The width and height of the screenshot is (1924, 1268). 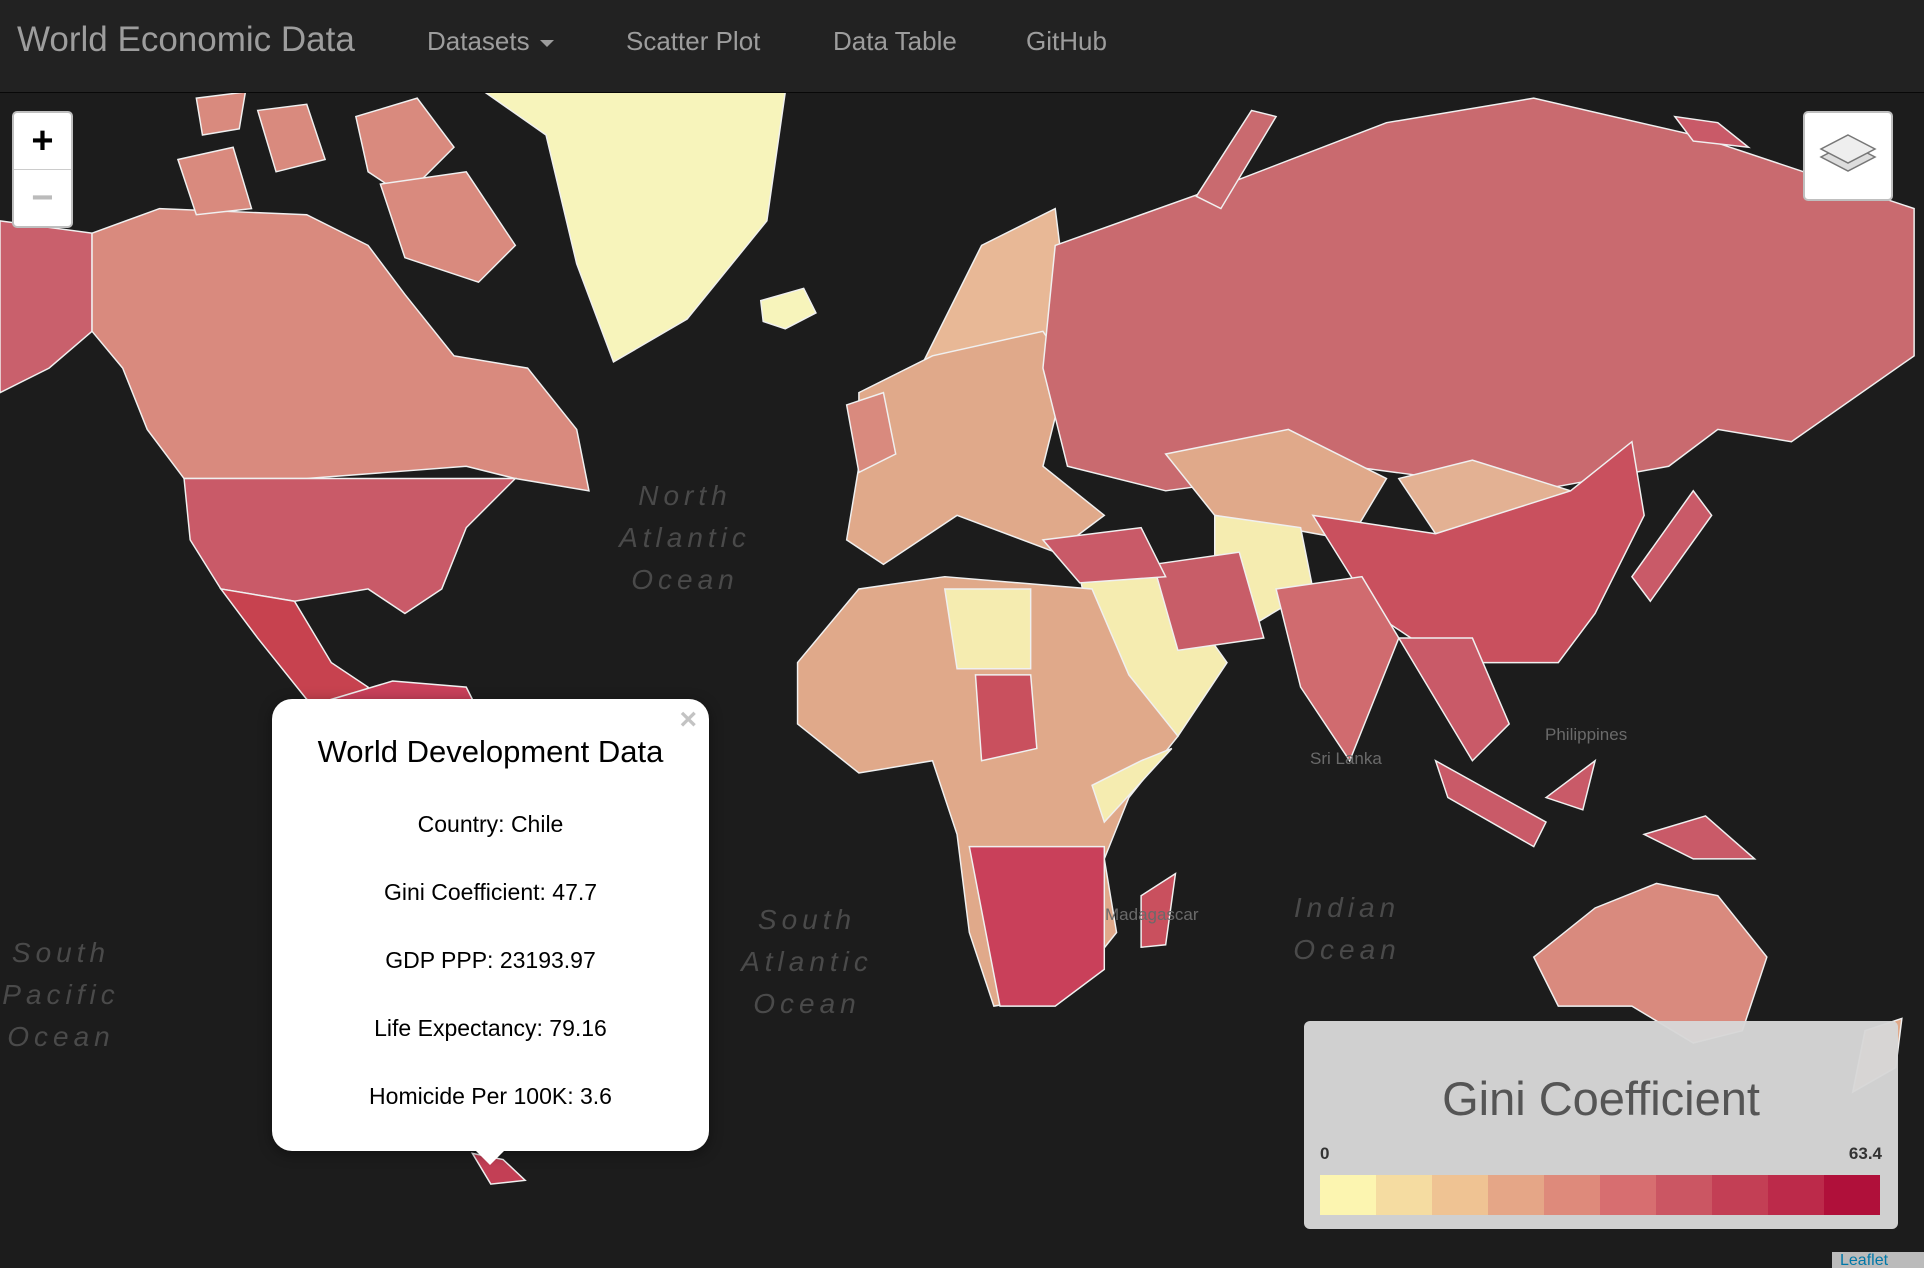 What do you see at coordinates (895, 41) in the screenshot?
I see `nav-item: Data Table` at bounding box center [895, 41].